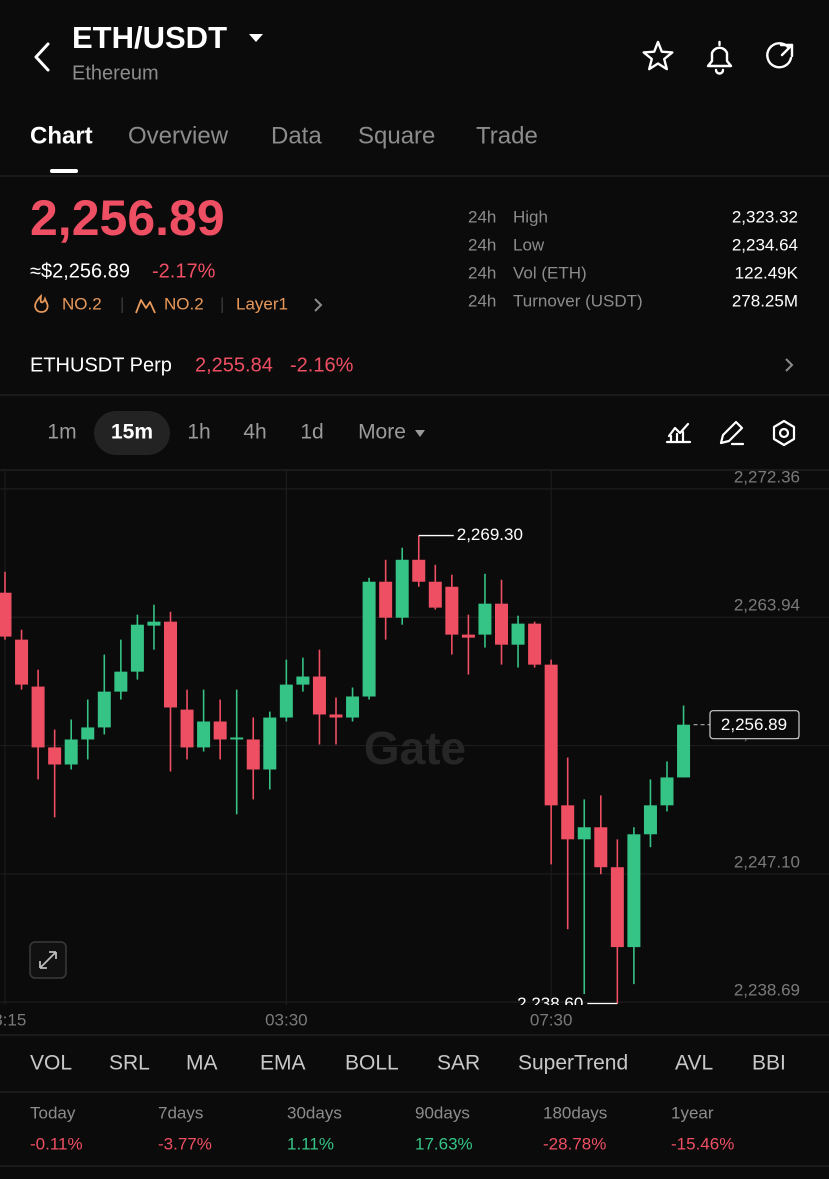 This screenshot has height=1179, width=829. I want to click on indicator: SuperTrend, so click(573, 1063).